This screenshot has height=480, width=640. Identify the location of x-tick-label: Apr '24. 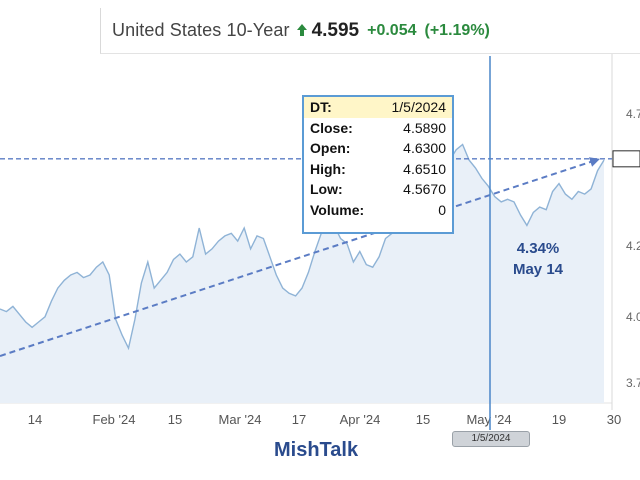
(360, 419).